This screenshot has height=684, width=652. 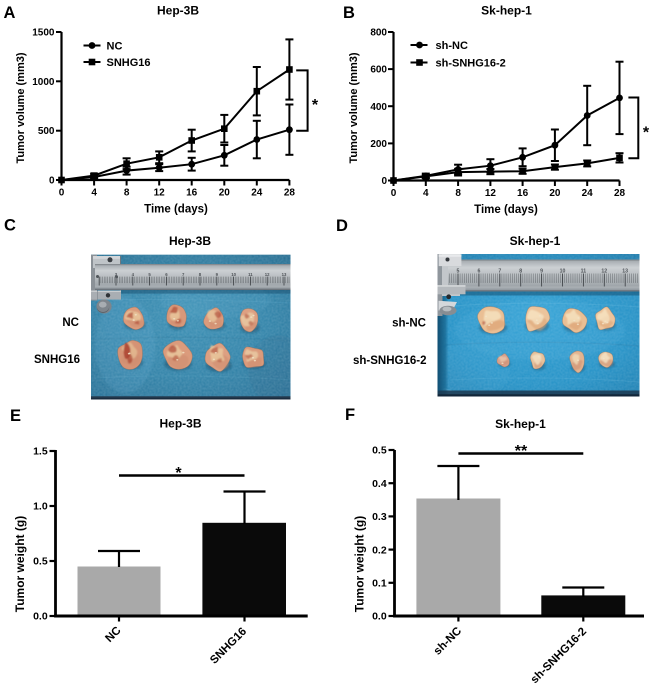 What do you see at coordinates (40, 507) in the screenshot?
I see `svg-text: 1.0` at bounding box center [40, 507].